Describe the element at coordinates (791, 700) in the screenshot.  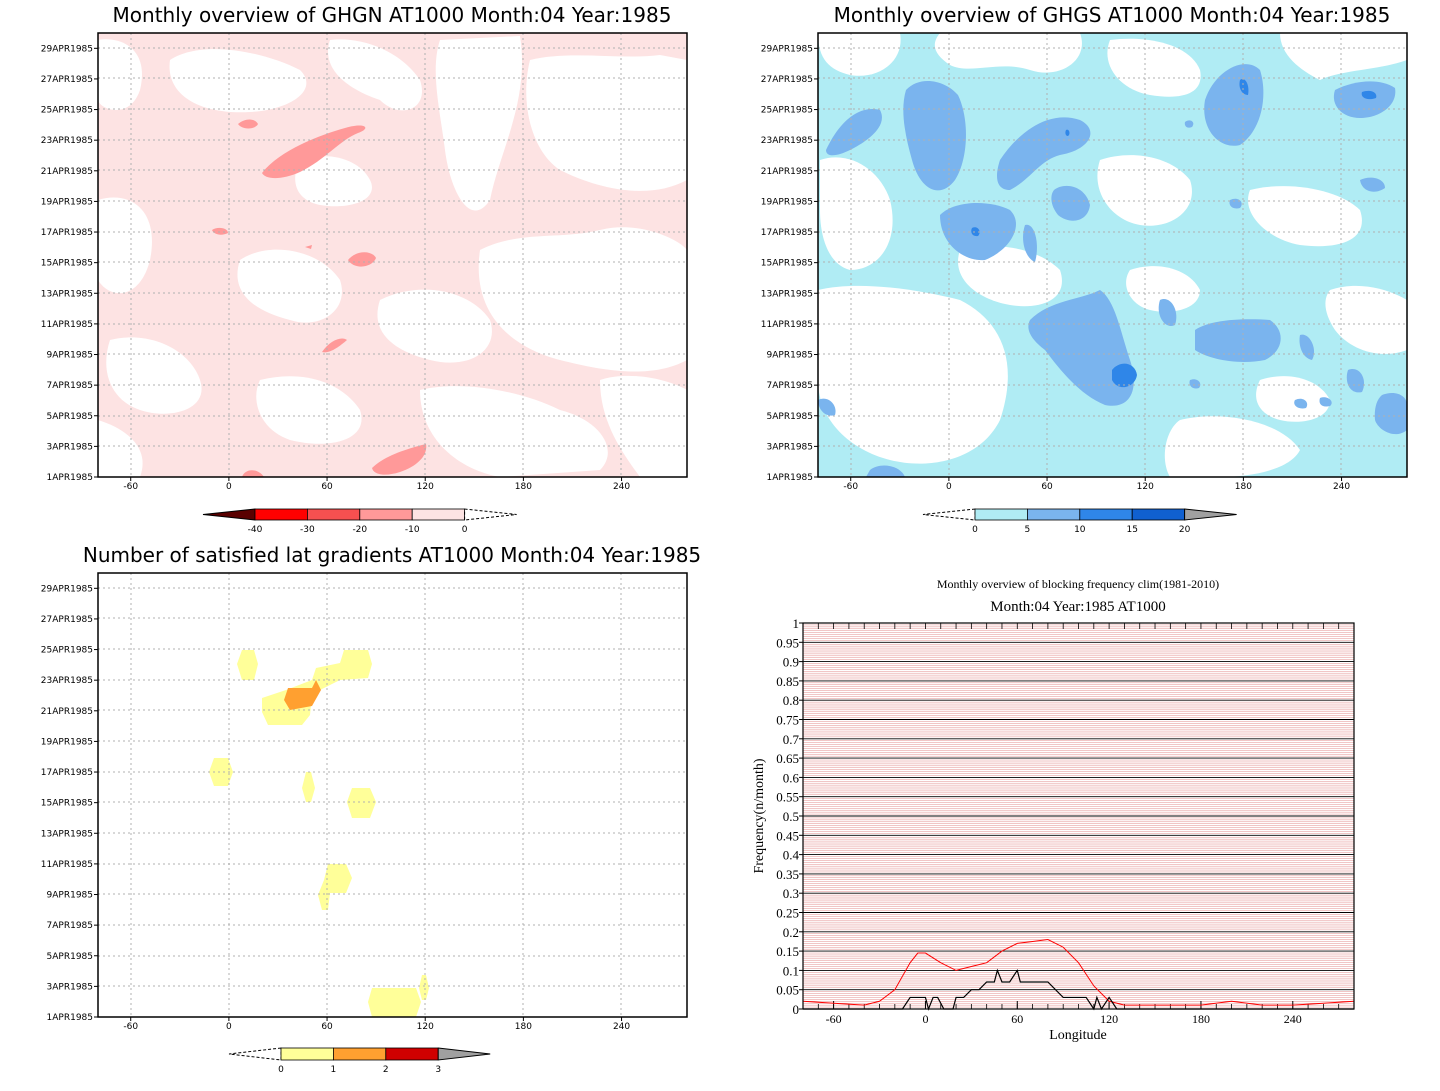
I see `y-tick-label: 0.8` at that location.